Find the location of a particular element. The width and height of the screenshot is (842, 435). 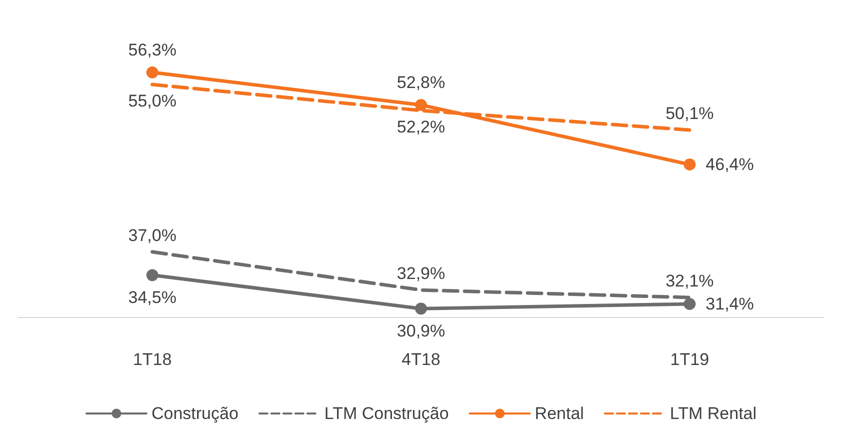

legend-label: LTM Rental is located at coordinates (713, 413).